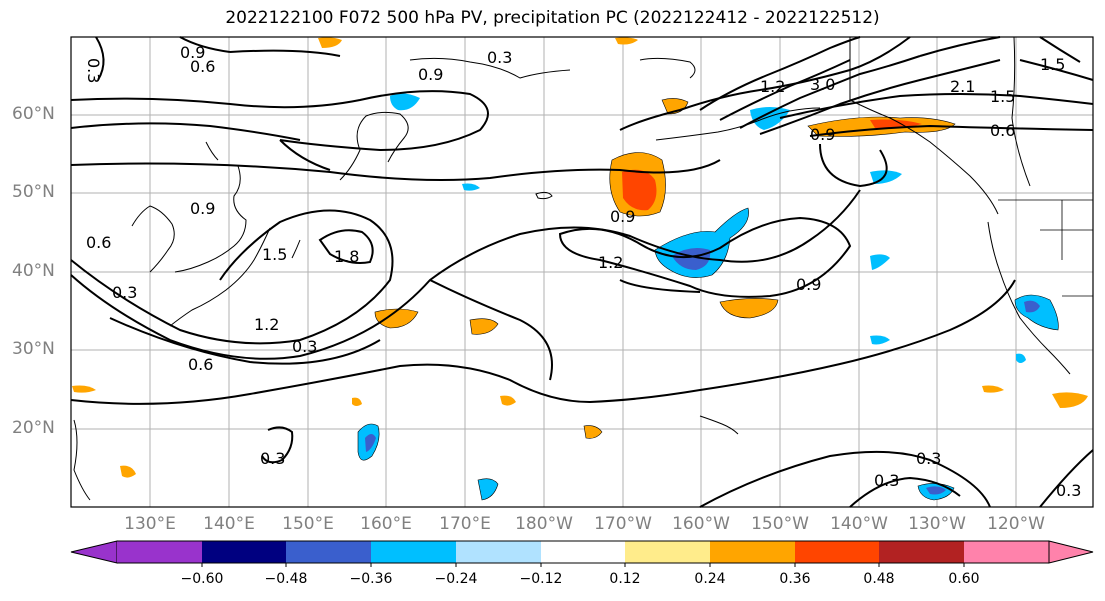  I want to click on colorbar-tick-label: 0.36, so click(795, 579).